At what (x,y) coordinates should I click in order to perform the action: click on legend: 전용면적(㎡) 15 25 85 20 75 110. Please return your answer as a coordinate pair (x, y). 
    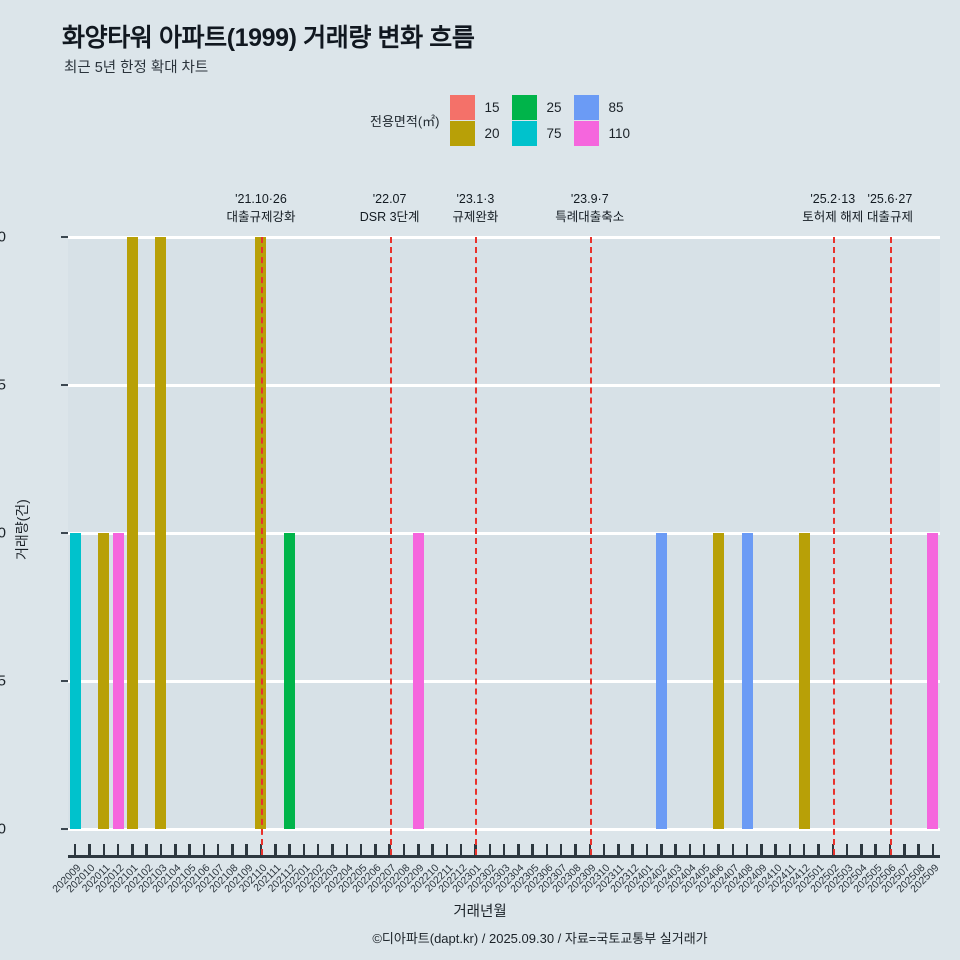
    Looking at the image, I should click on (503, 120).